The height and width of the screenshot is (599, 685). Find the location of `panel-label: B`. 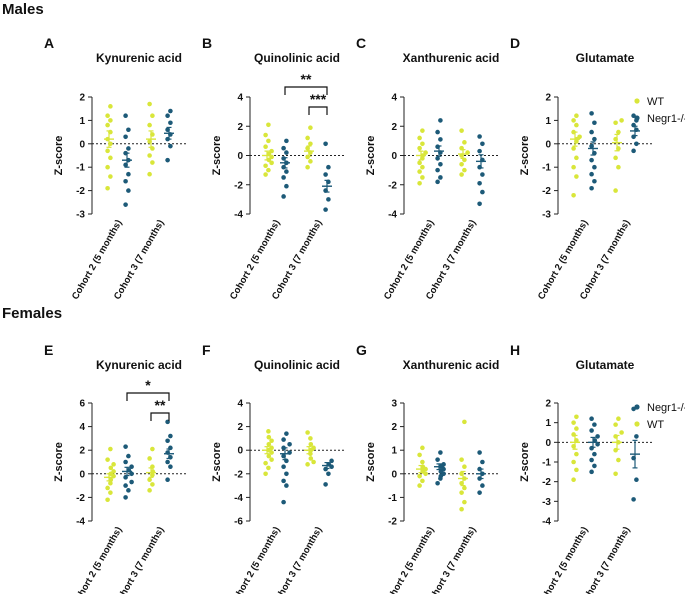

panel-label: B is located at coordinates (207, 43).